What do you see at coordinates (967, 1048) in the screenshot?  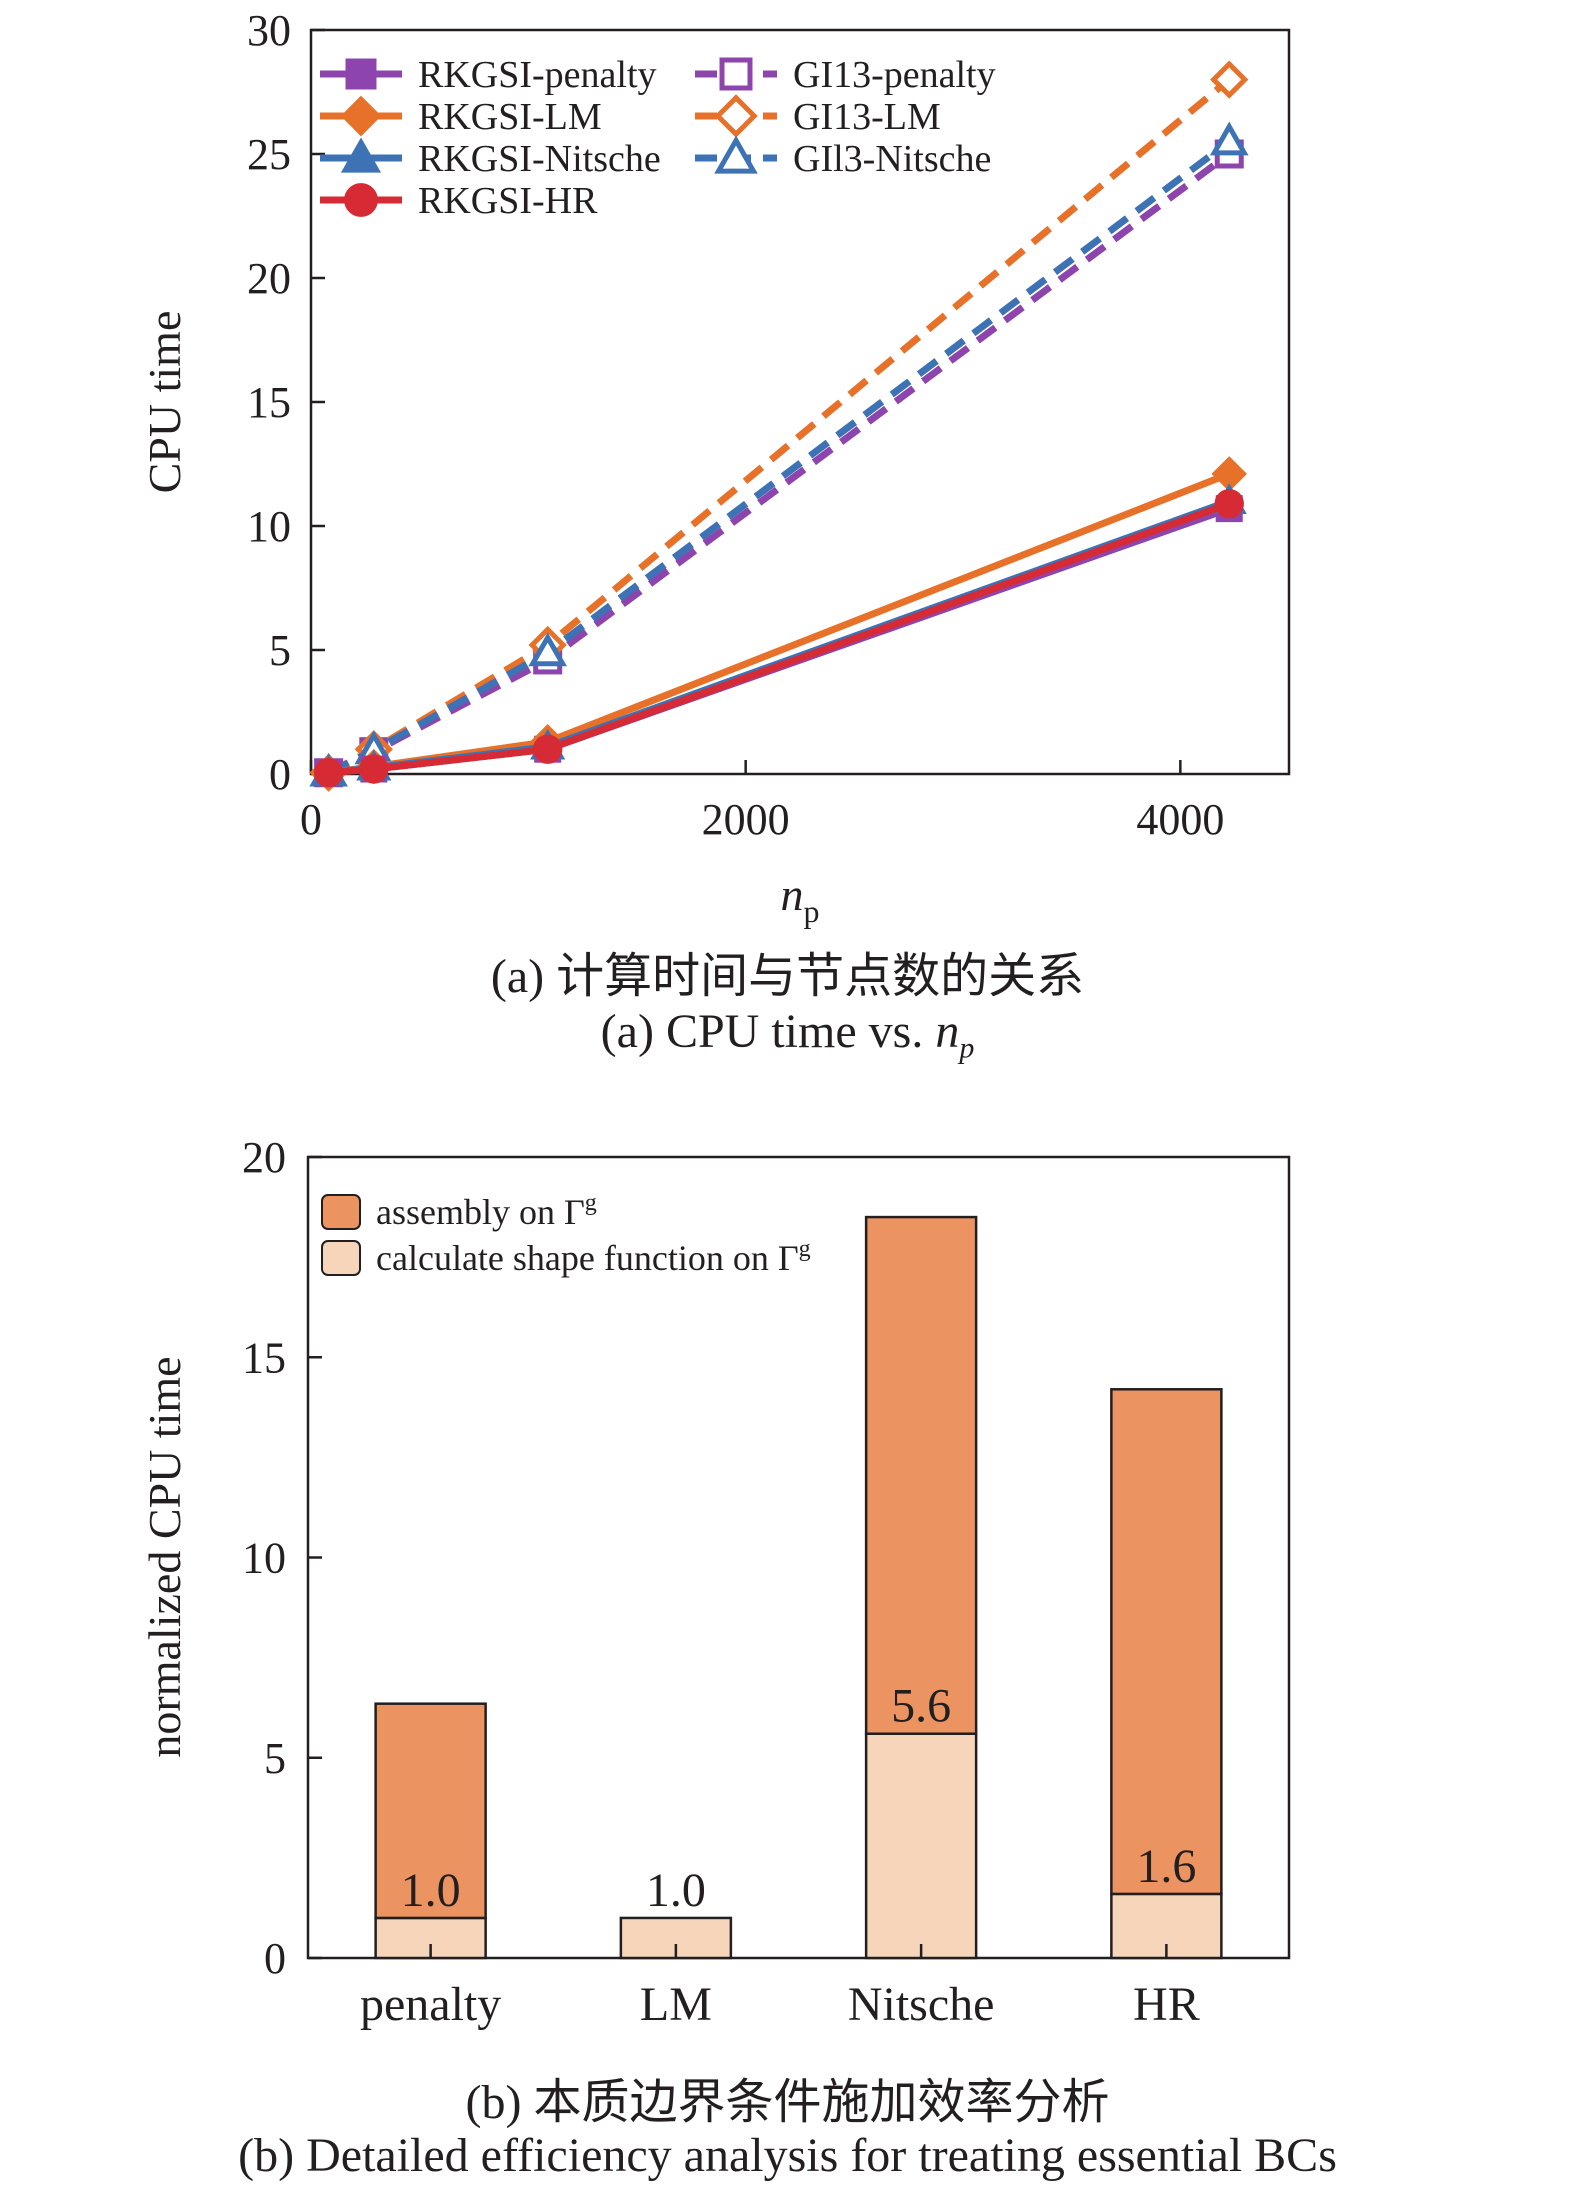 I see `caption-a-en-sub: p` at bounding box center [967, 1048].